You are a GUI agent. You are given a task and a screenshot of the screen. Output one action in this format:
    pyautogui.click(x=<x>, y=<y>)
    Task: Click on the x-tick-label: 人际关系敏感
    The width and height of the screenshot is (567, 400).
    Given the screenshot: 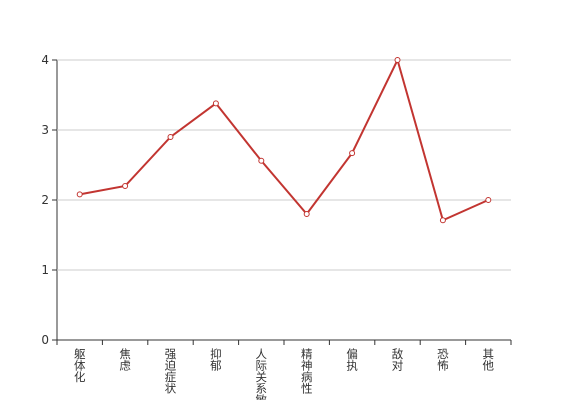 What is the action you would take?
    pyautogui.click(x=261, y=374)
    